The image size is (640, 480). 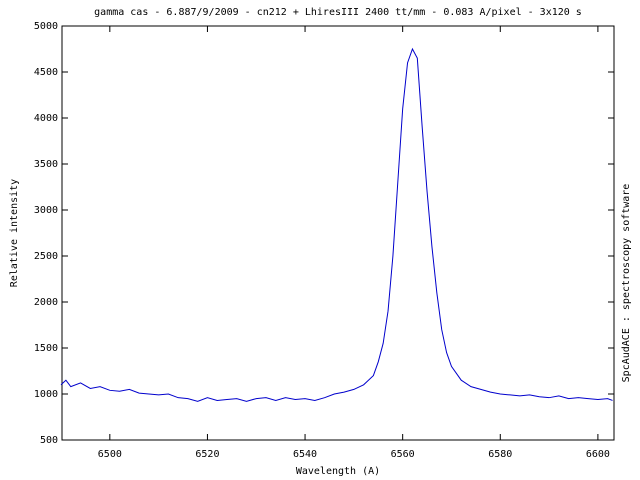 I want to click on y-tick-label: 2500, so click(x=46, y=256).